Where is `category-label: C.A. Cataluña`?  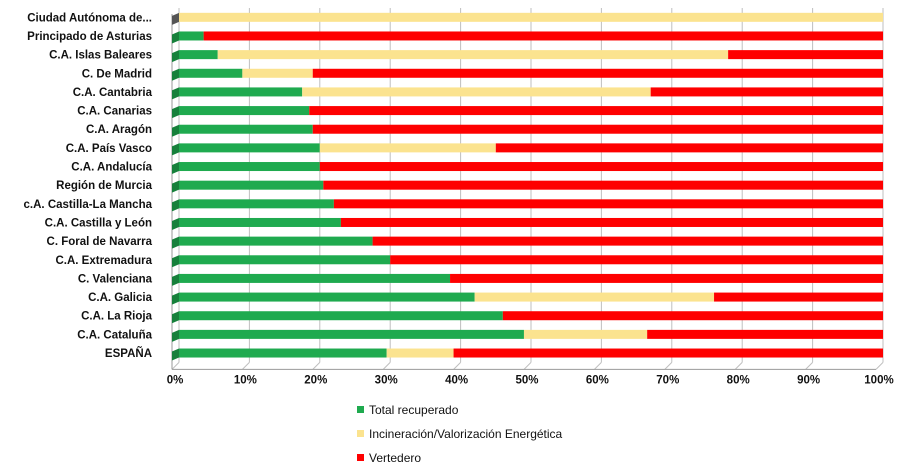 category-label: C.A. Cataluña is located at coordinates (114, 335).